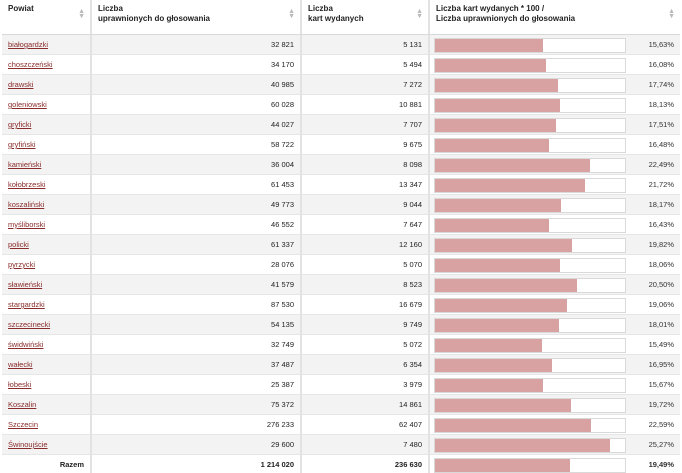 The image size is (682, 473). I want to click on karty-cell: 7 272, so click(364, 85).